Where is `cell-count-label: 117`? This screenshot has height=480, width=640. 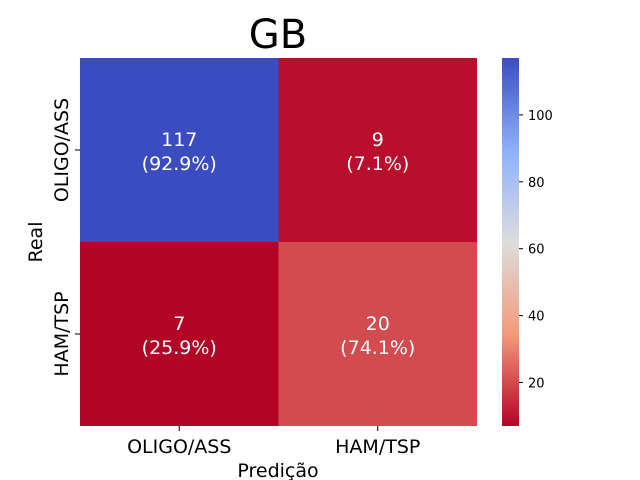 cell-count-label: 117 is located at coordinates (179, 140).